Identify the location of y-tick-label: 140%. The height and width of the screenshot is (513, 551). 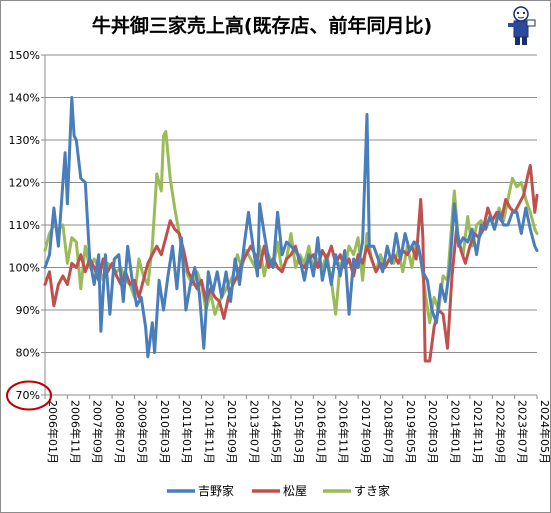
(24, 98).